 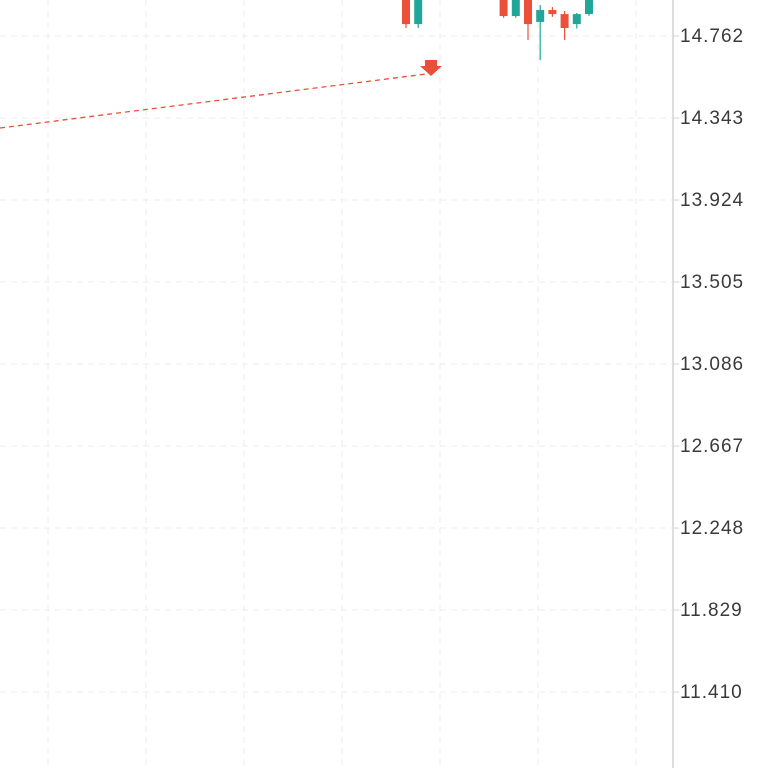 I want to click on y-tick-label: 13.505, so click(x=712, y=282).